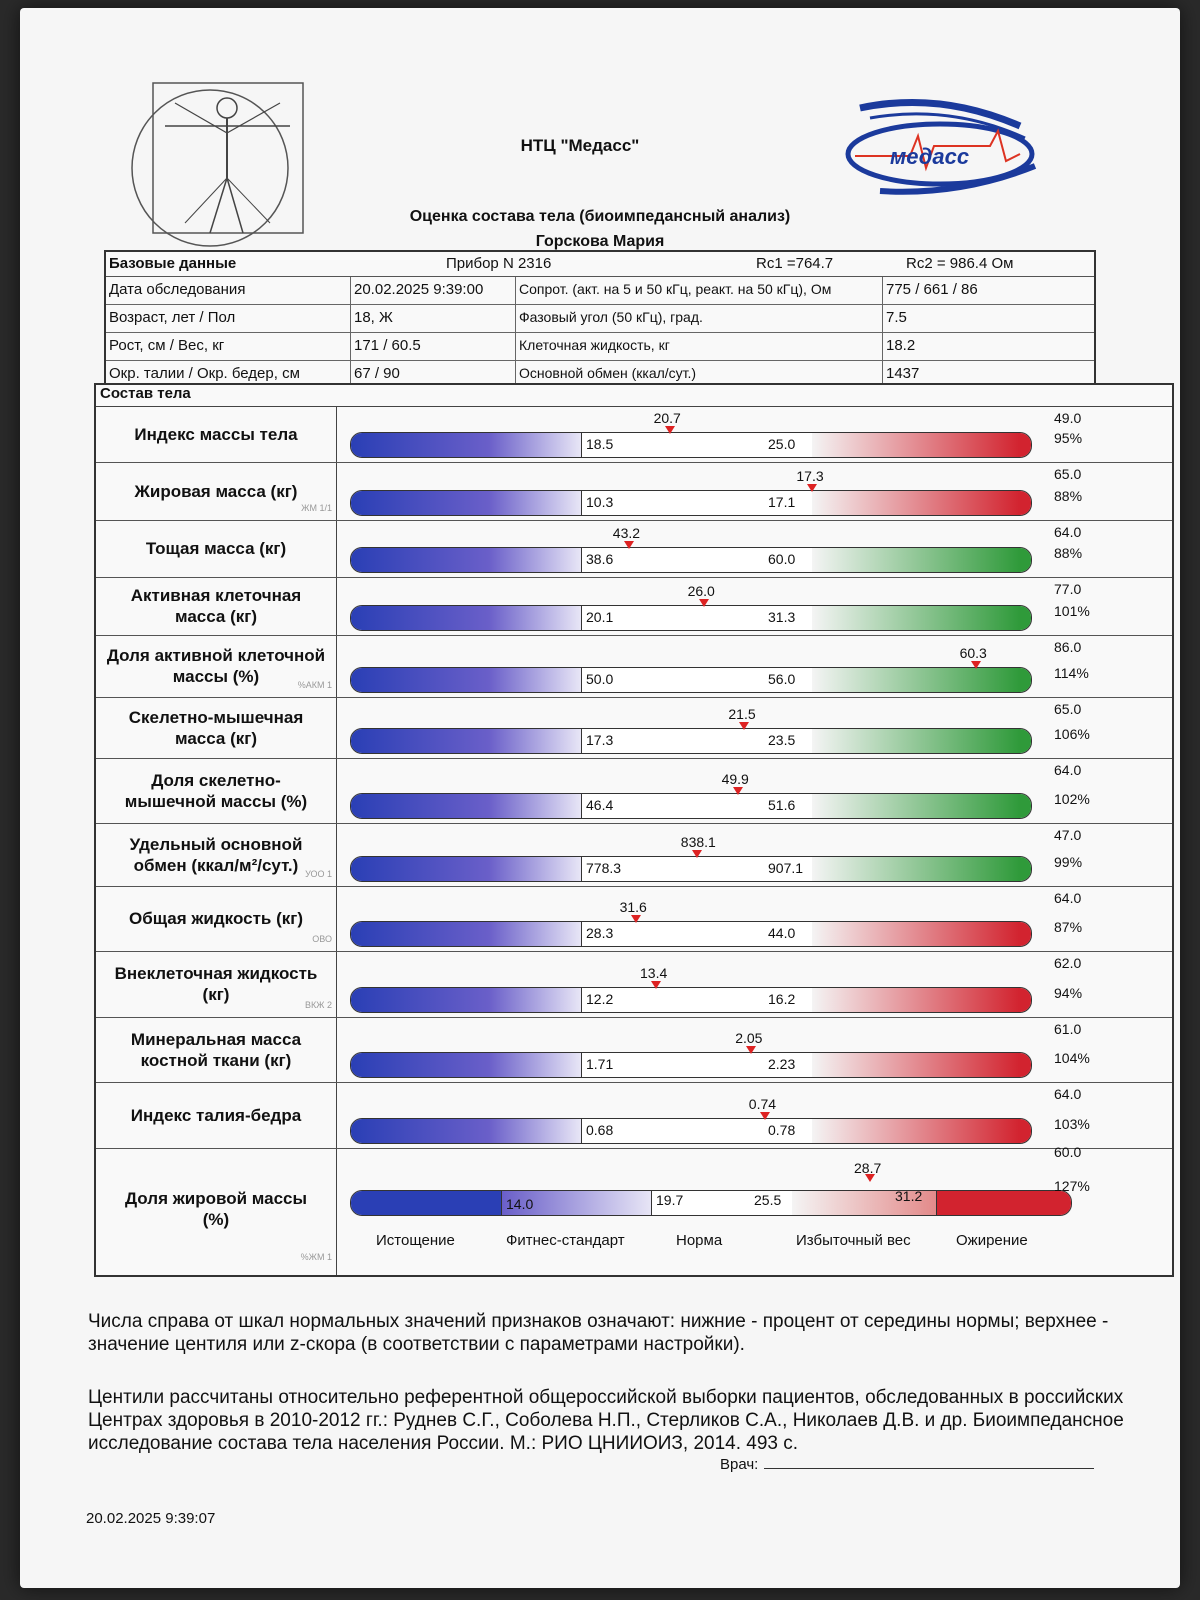 This screenshot has width=1200, height=1600. What do you see at coordinates (216, 606) in the screenshot?
I see `metric-label: Активная клеточная масса (кг)` at bounding box center [216, 606].